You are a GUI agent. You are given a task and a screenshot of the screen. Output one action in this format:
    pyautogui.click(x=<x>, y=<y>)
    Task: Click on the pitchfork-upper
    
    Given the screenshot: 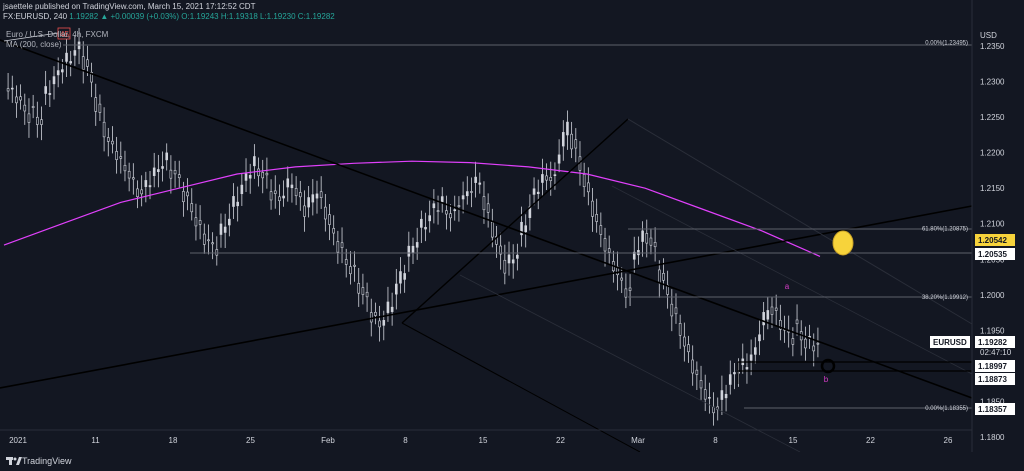 What is the action you would take?
    pyautogui.click(x=800, y=221)
    